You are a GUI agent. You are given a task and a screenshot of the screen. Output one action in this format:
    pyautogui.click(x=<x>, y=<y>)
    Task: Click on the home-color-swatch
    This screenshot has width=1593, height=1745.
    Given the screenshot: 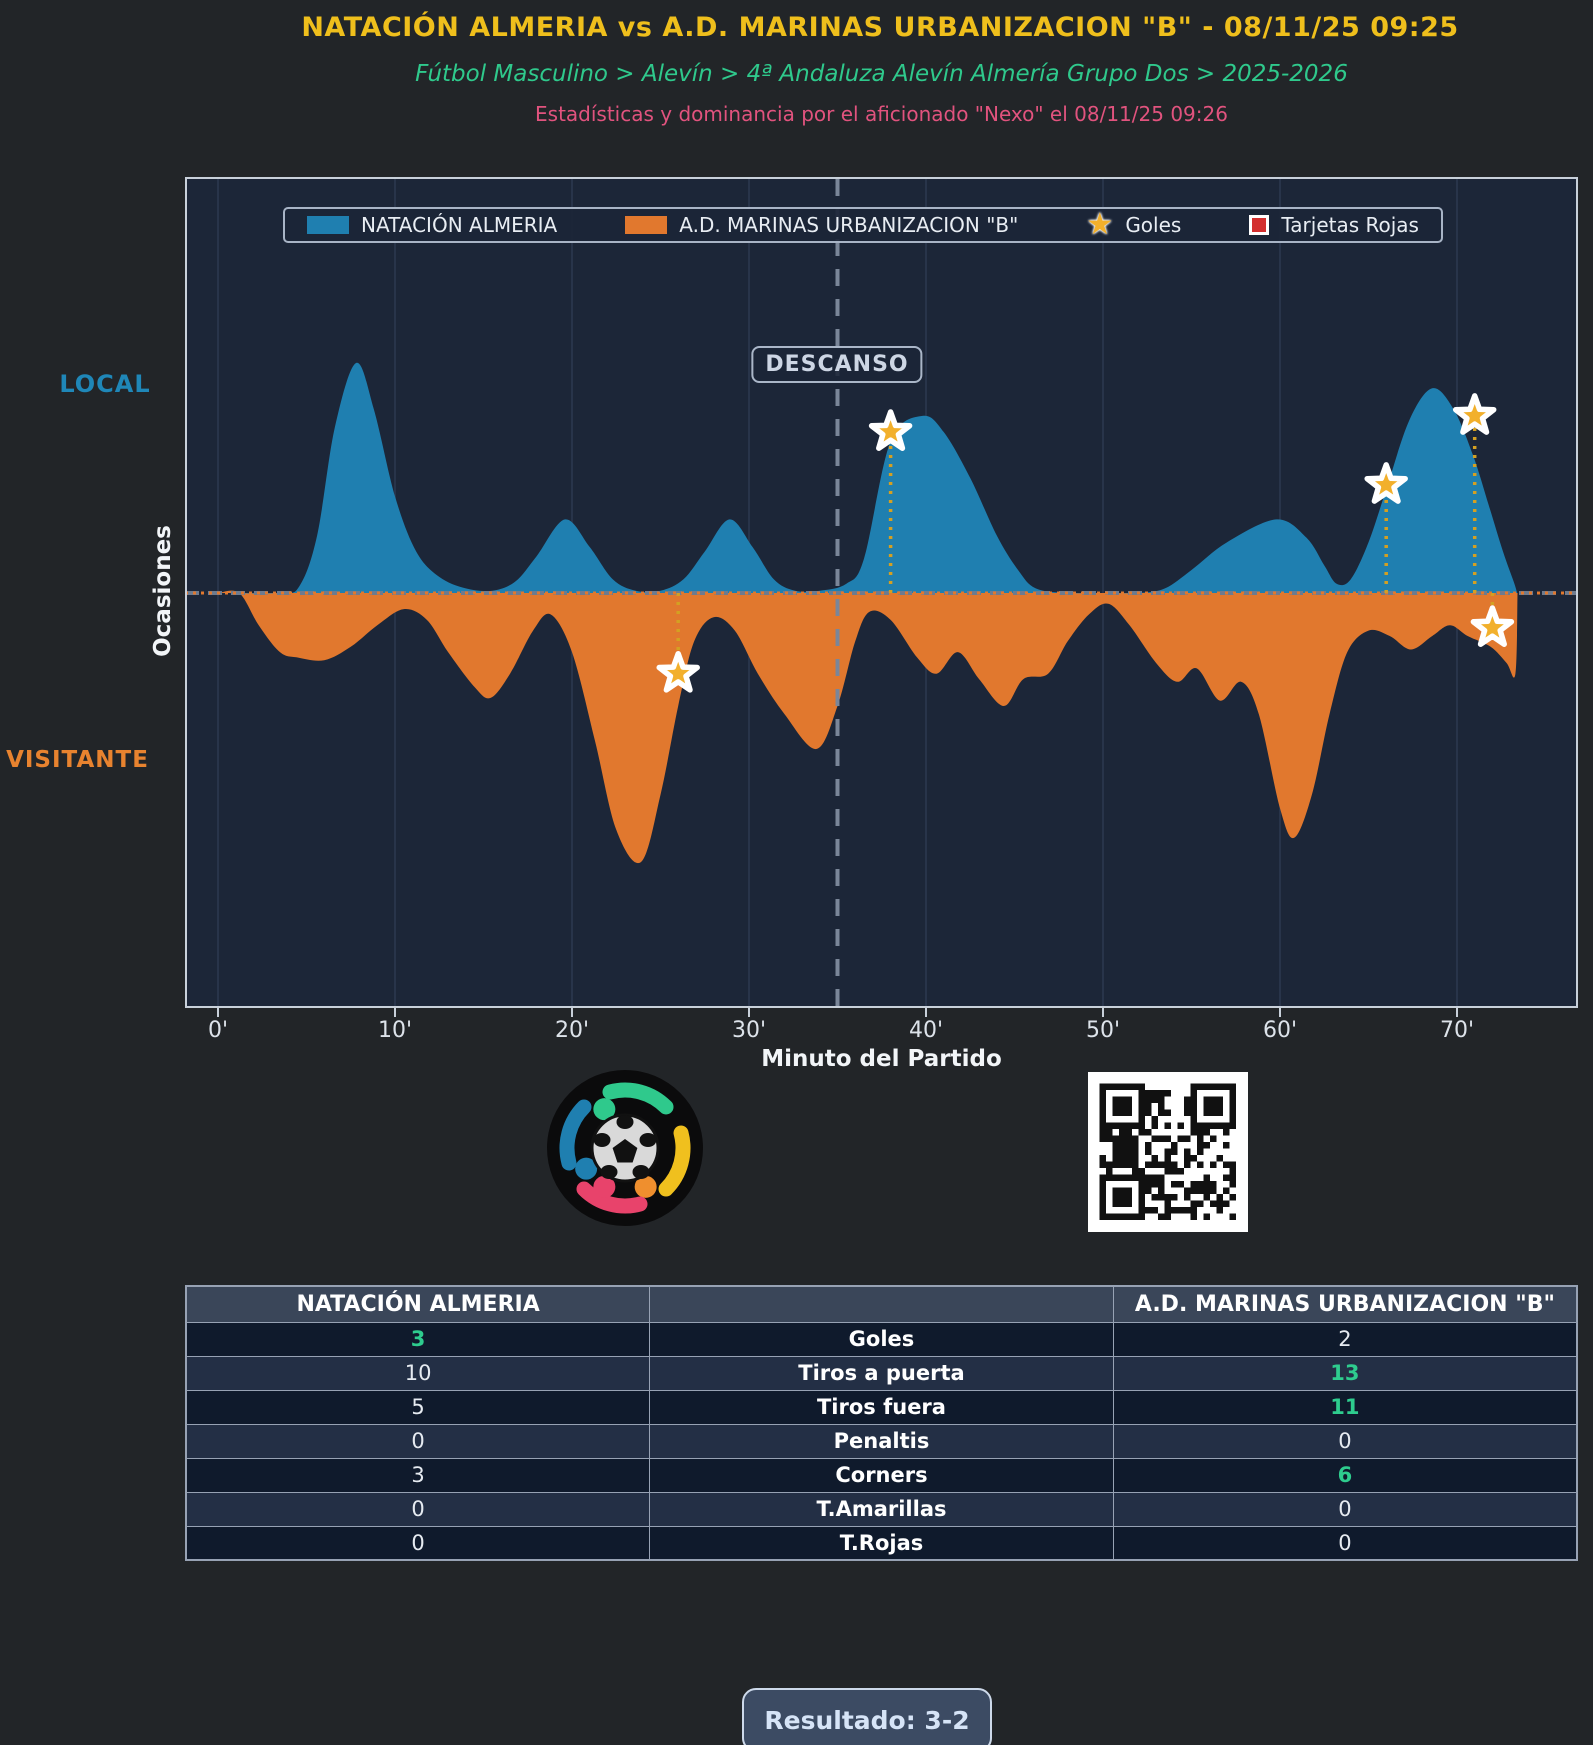 What is the action you would take?
    pyautogui.click(x=328, y=225)
    